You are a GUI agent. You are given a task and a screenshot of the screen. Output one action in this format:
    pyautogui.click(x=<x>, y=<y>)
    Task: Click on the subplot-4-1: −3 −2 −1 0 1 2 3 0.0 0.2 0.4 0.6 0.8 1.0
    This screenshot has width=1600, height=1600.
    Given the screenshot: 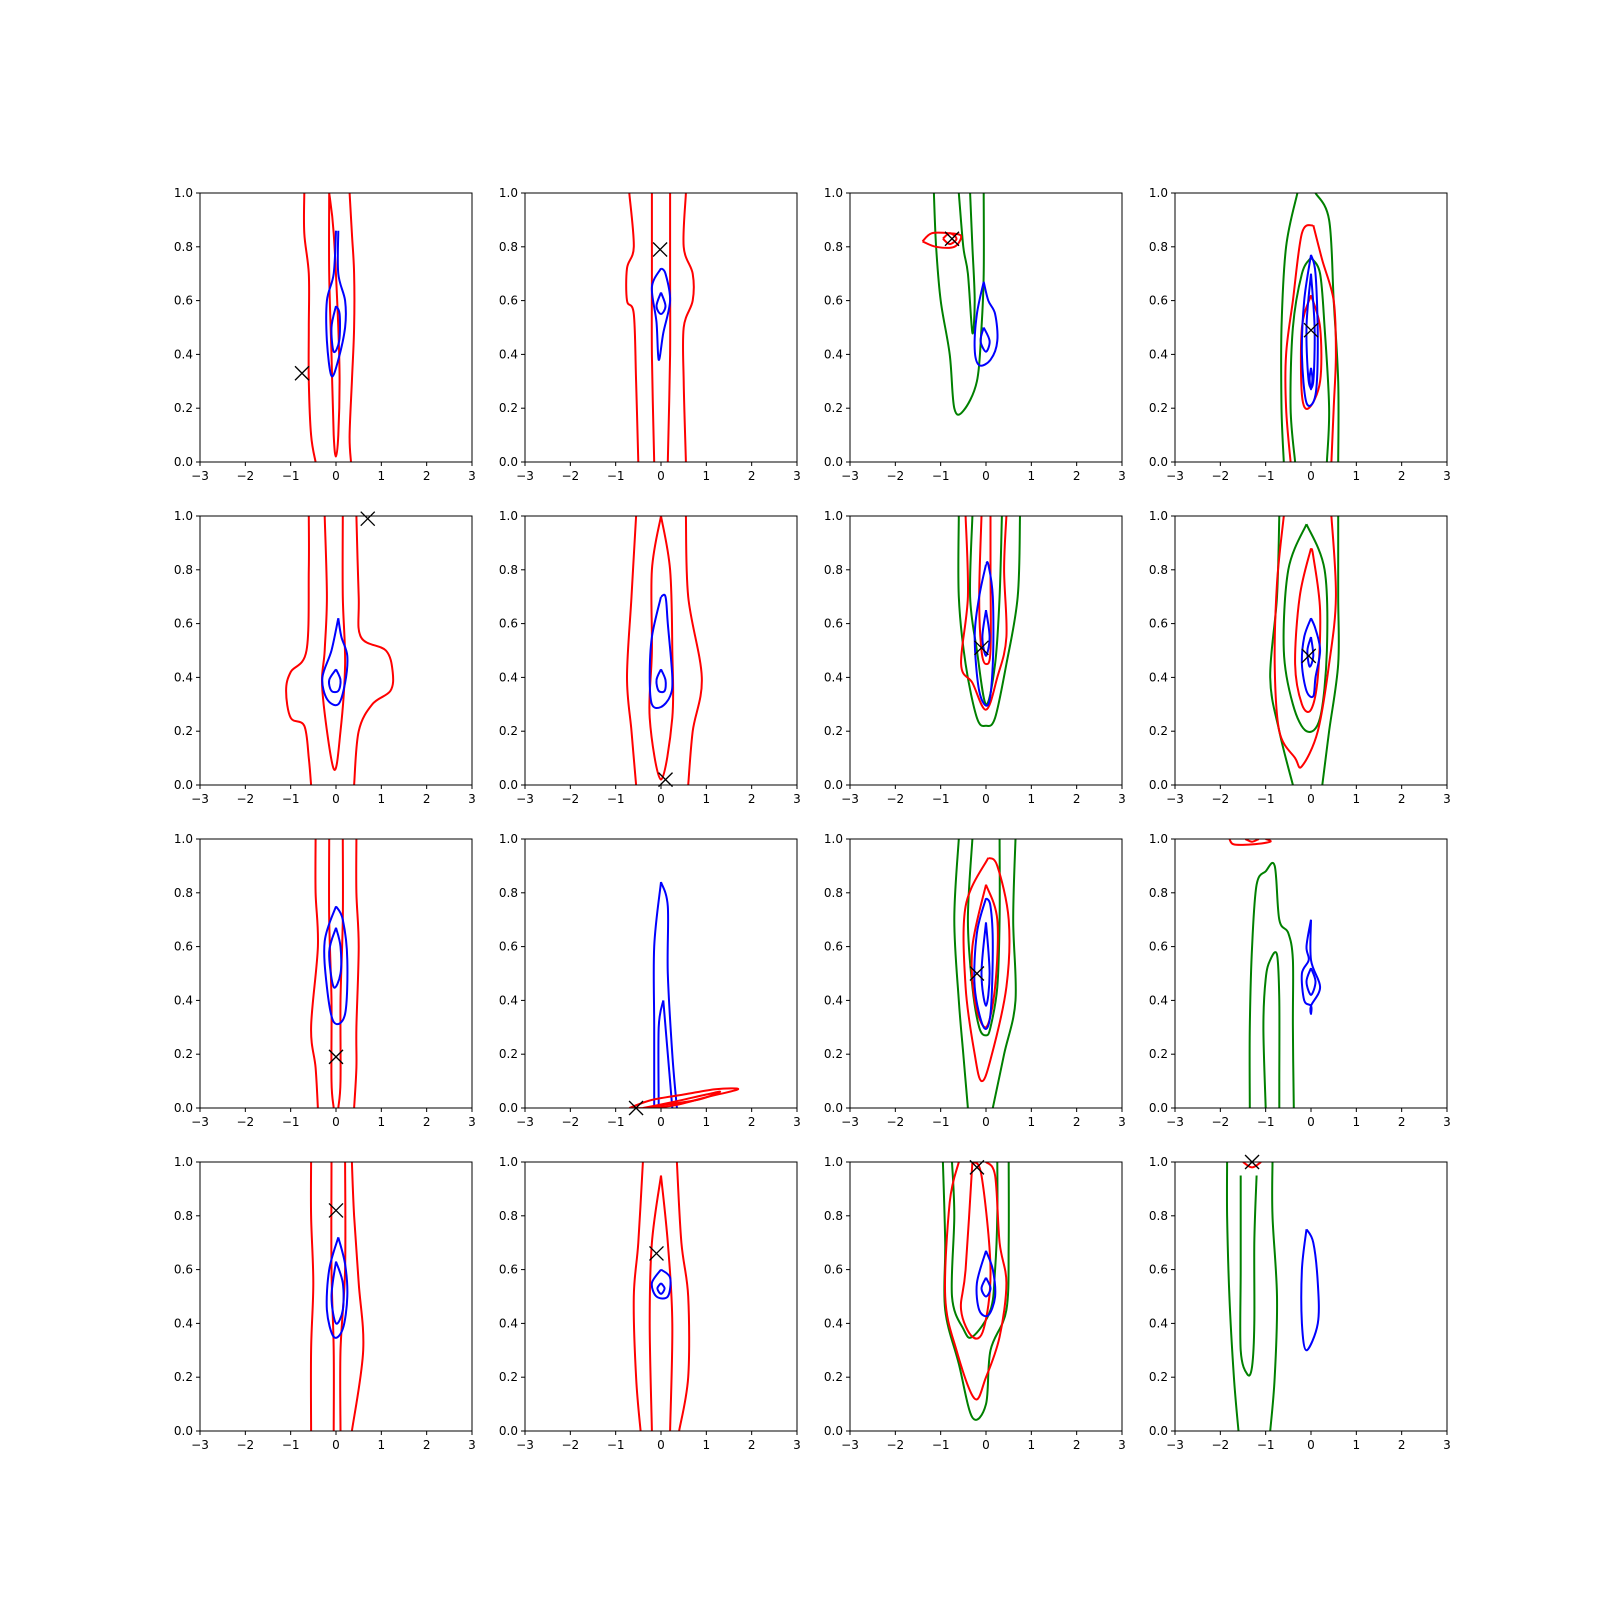 What is the action you would take?
    pyautogui.click(x=325, y=1303)
    